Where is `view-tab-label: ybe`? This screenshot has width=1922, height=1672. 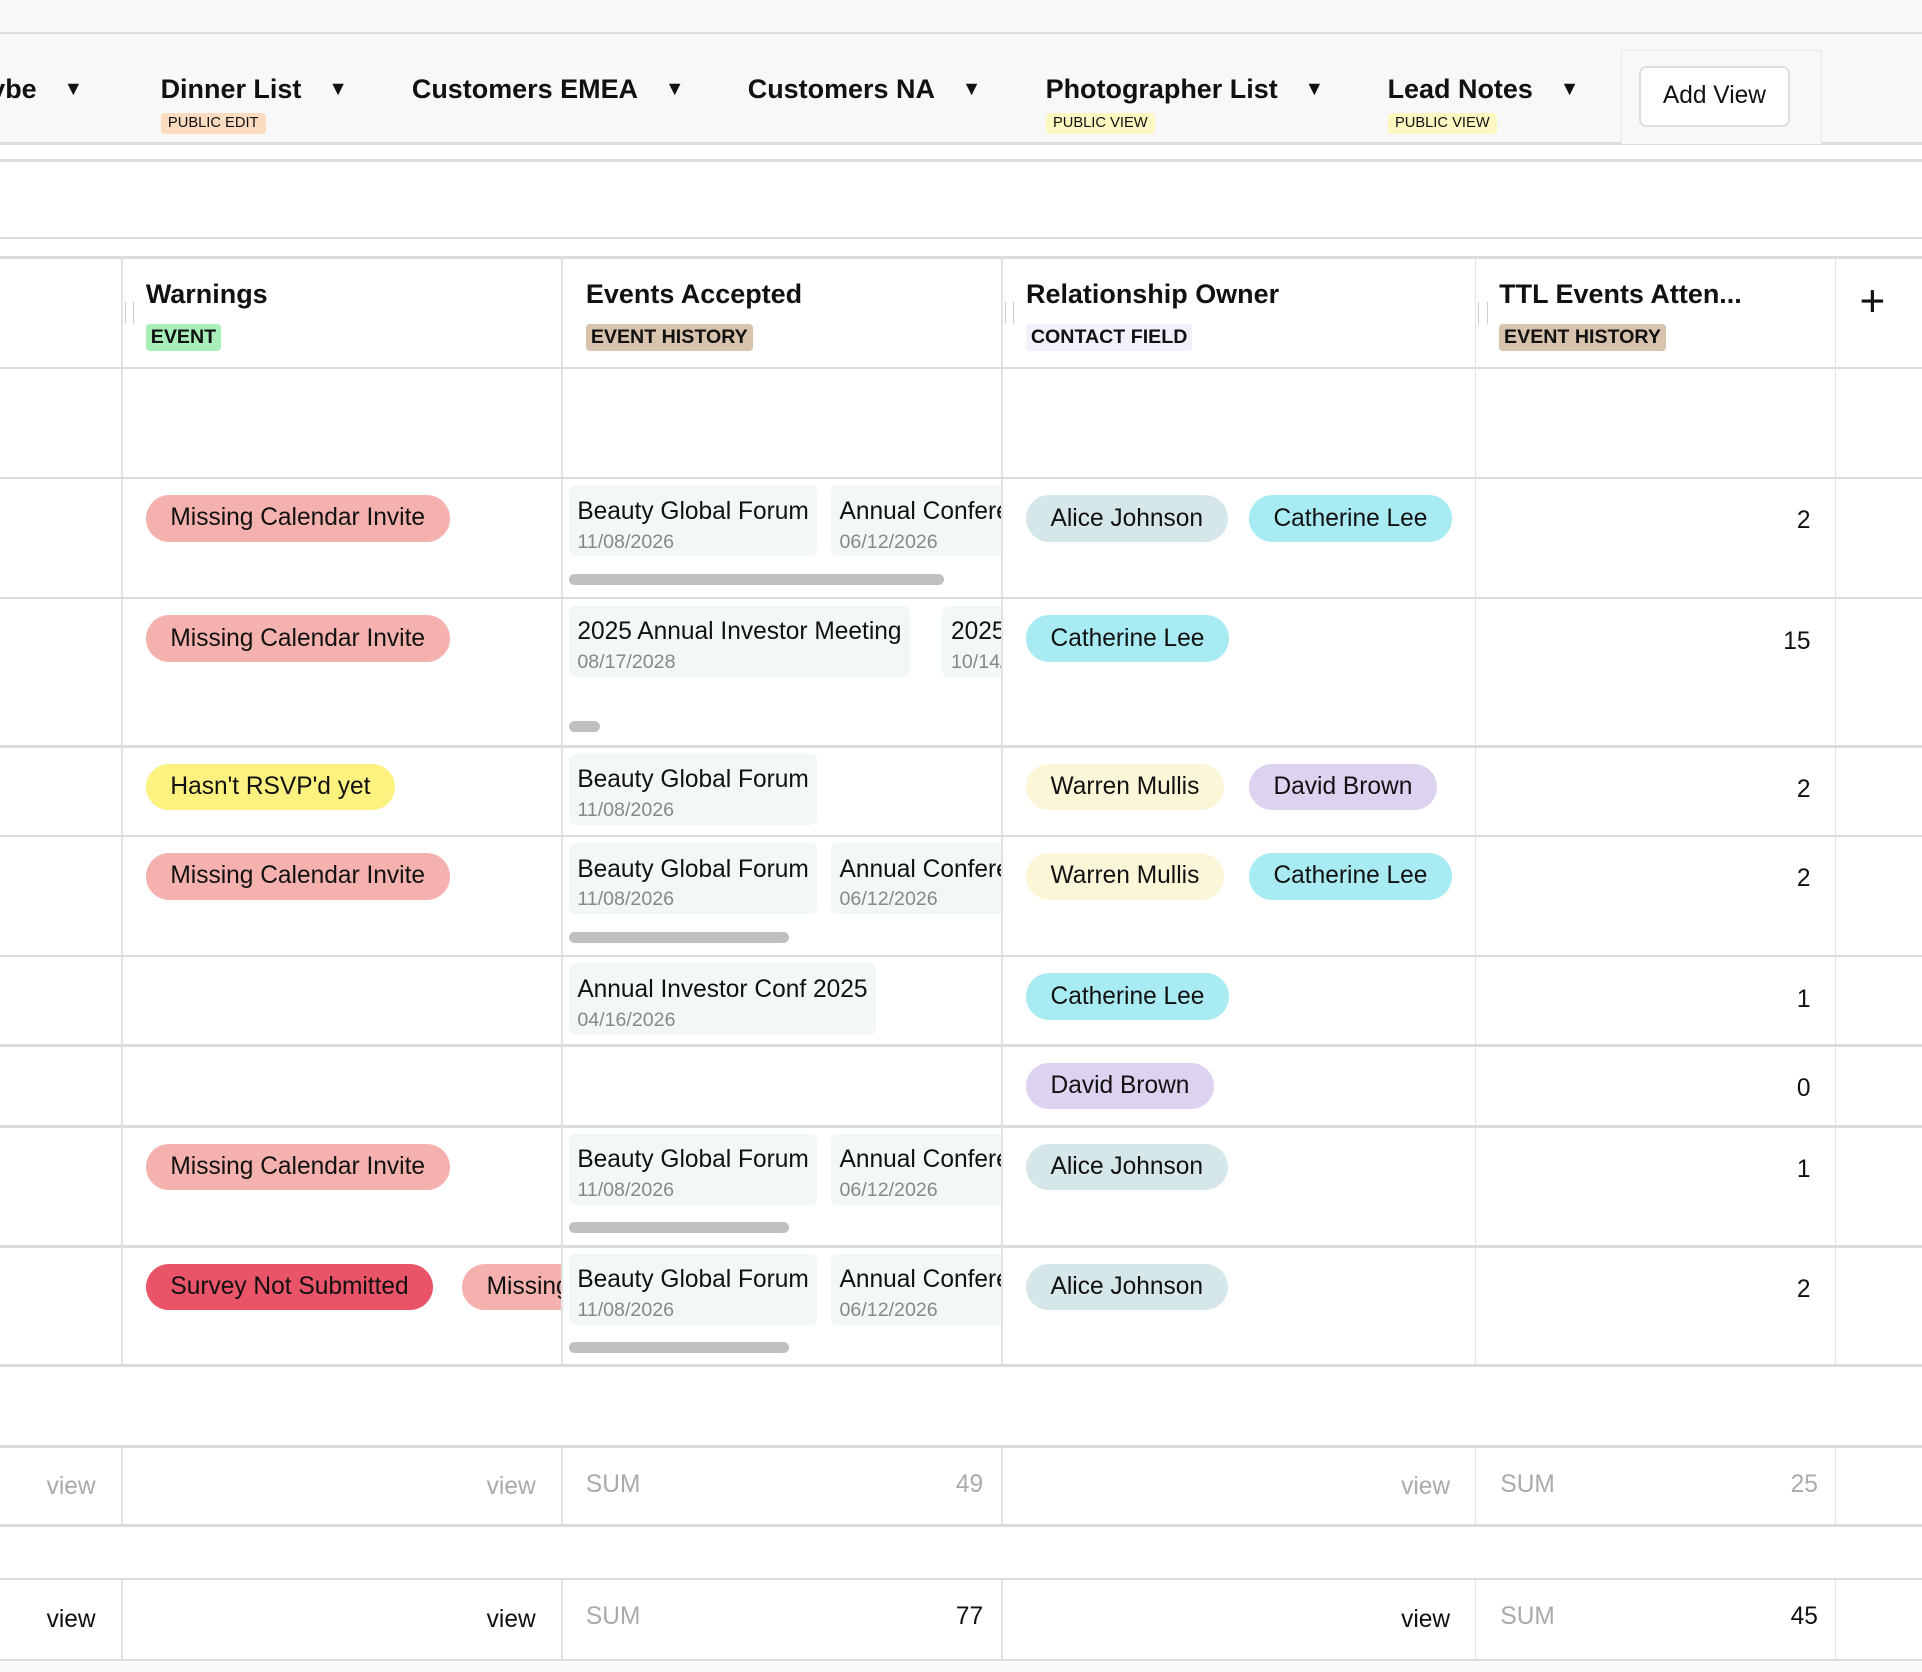
view-tab-label: ybe is located at coordinates (18, 88).